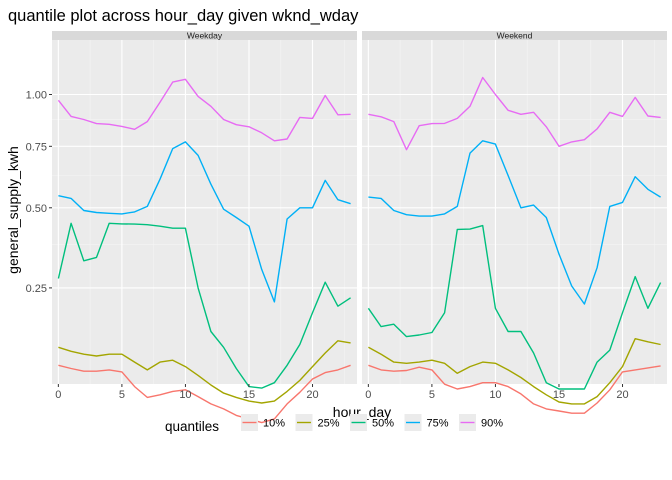 Image resolution: width=672 pixels, height=480 pixels. Describe the element at coordinates (426, 422) in the screenshot. I see `legend-item-75pct: 75%` at that location.